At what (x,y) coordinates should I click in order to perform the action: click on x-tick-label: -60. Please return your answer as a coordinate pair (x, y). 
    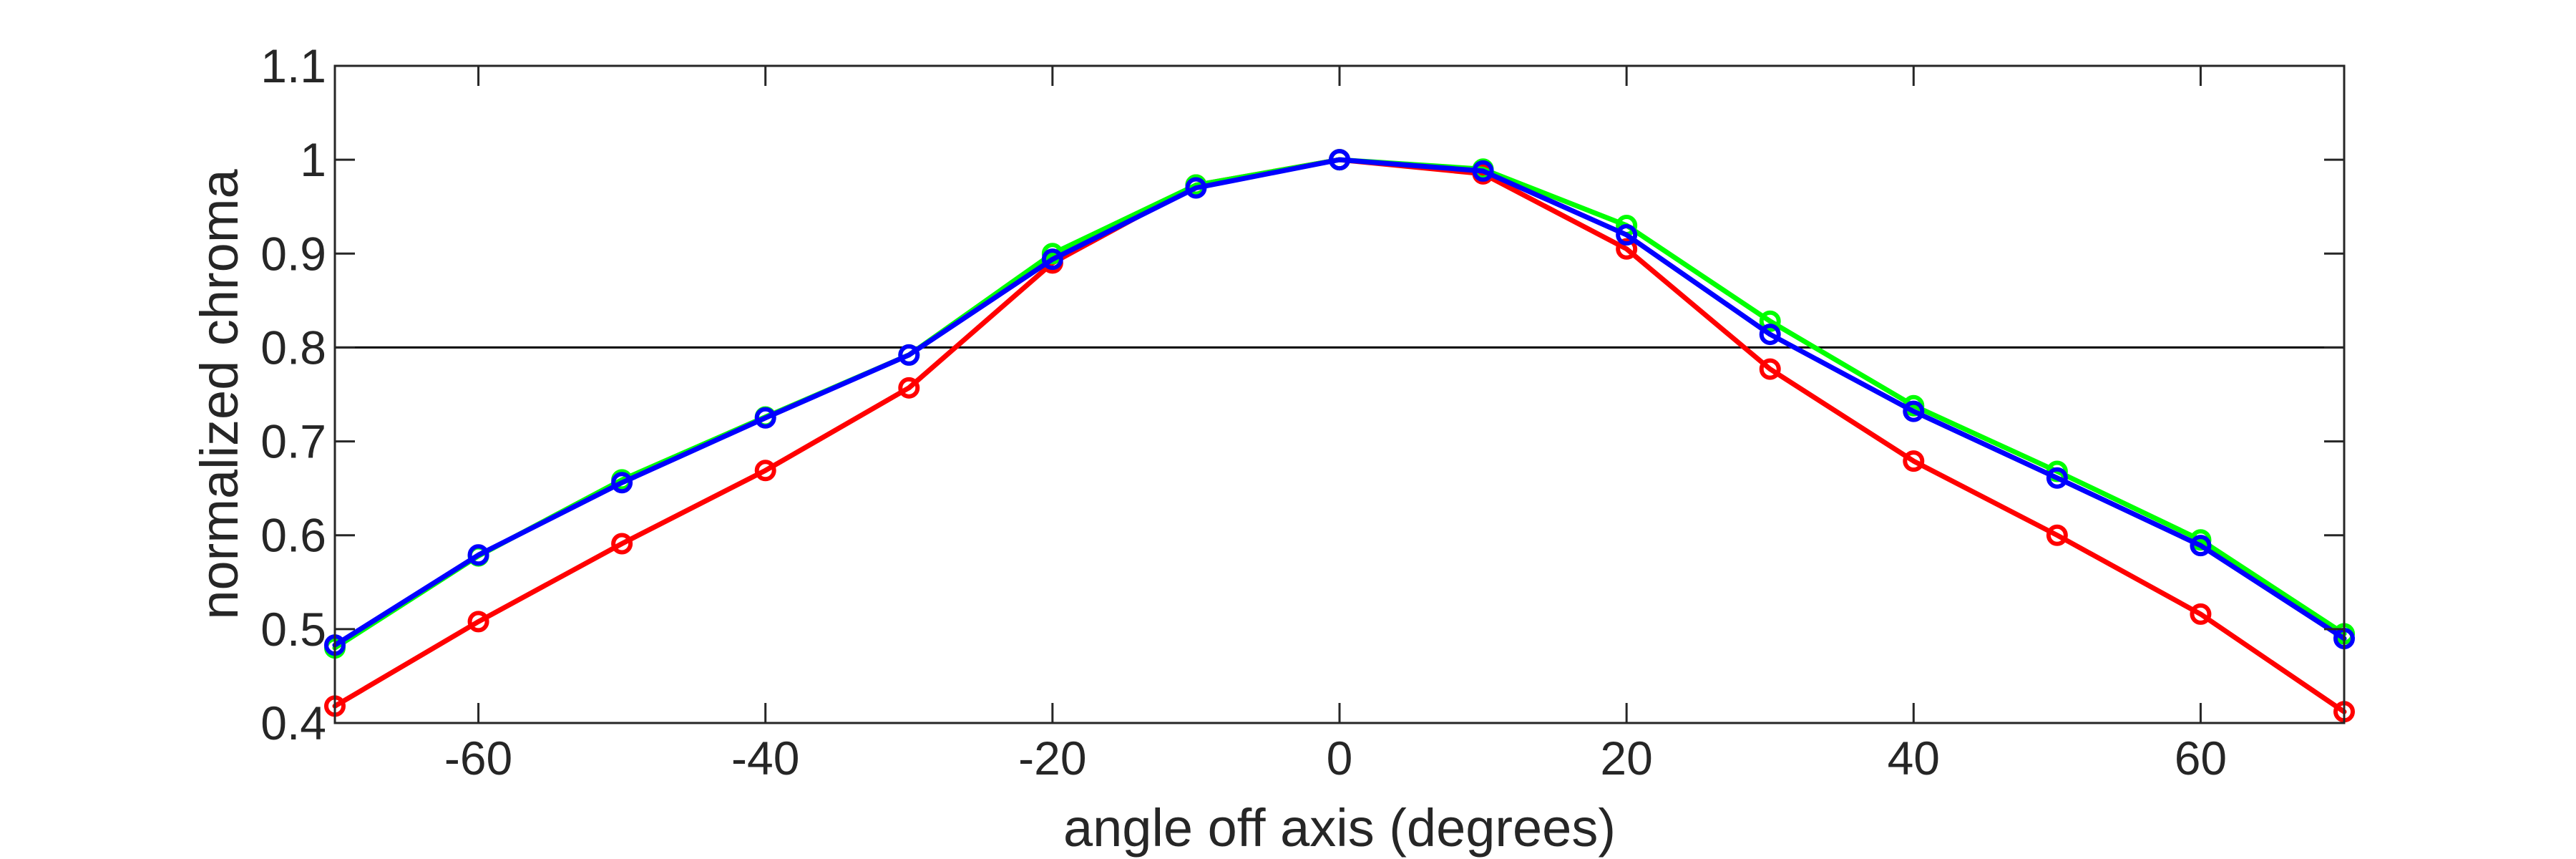
    Looking at the image, I should click on (478, 758).